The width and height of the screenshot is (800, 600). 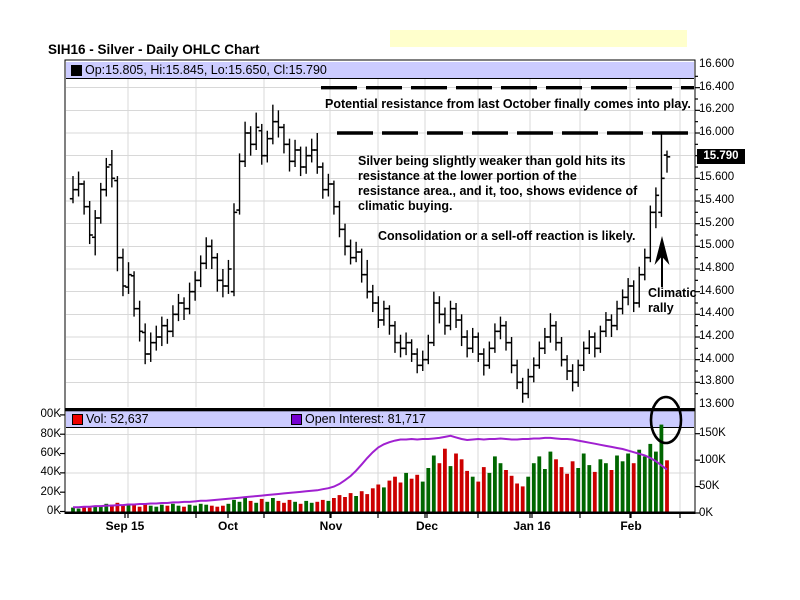 What do you see at coordinates (50, 453) in the screenshot?
I see `volume-axis-label: 60K` at bounding box center [50, 453].